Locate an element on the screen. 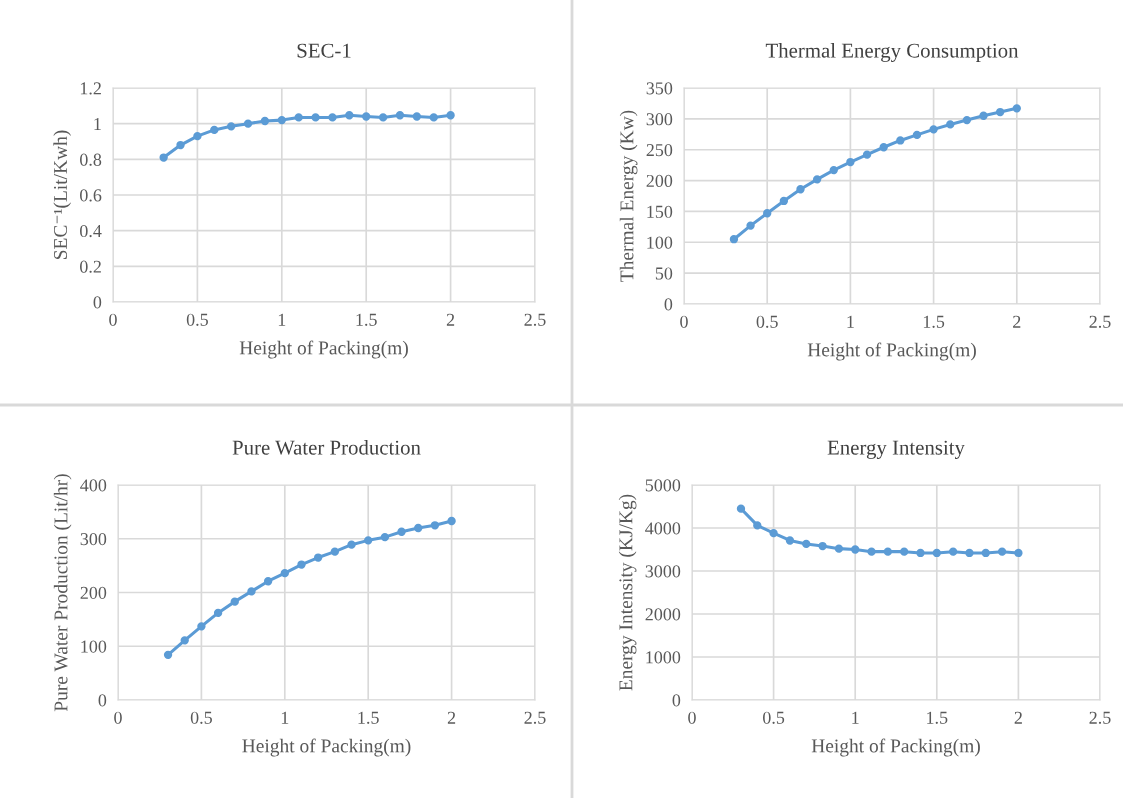  y-axis-title: Energy Intensity (KJ/Kg) is located at coordinates (627, 592).